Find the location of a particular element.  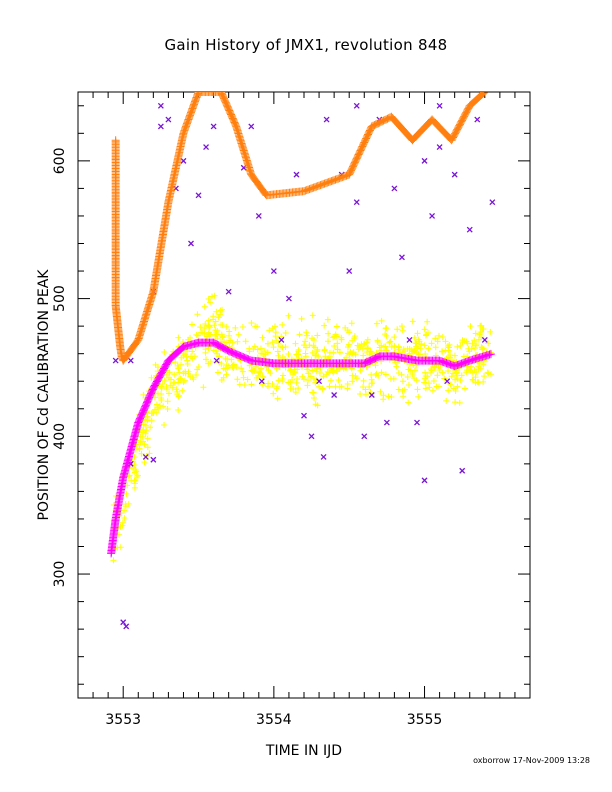

chart-title: Gain History of JMX1, revolution 848 is located at coordinates (306, 45).